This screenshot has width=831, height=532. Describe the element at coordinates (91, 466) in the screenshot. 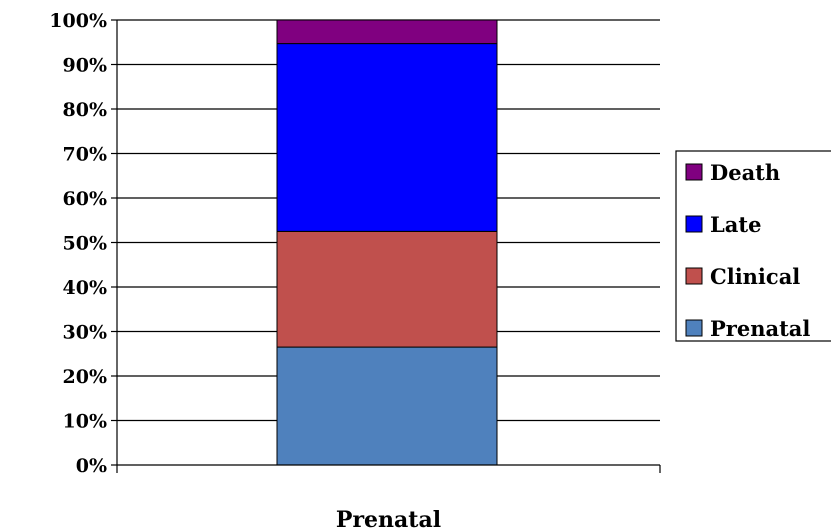

I see `y-tick-label: 0%` at that location.